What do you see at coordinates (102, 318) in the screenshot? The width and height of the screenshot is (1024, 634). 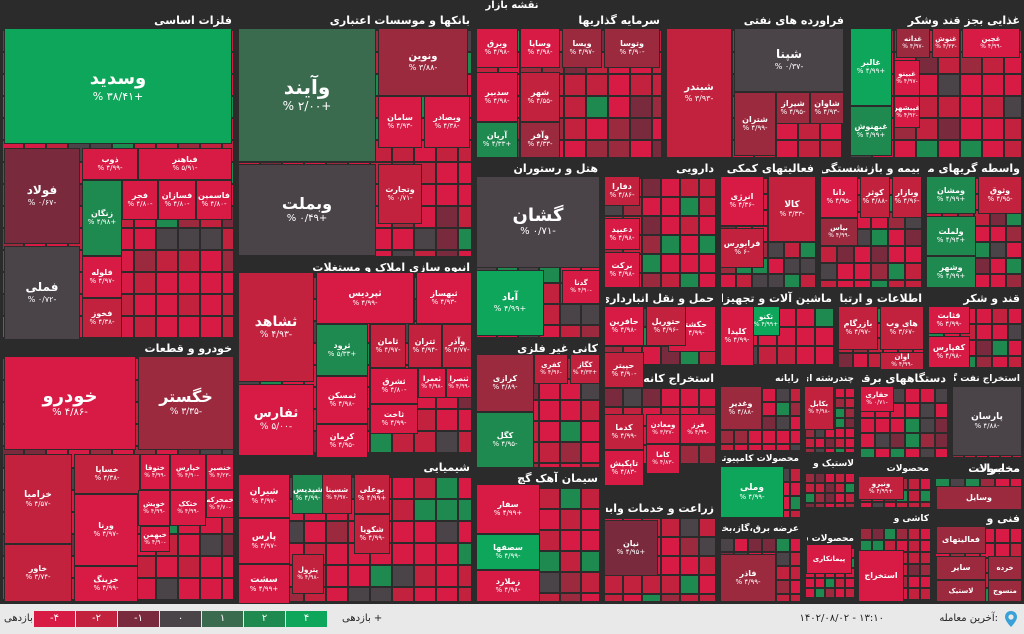 I see `stock-tile: فخوز -۴/۳۸ %` at bounding box center [102, 318].